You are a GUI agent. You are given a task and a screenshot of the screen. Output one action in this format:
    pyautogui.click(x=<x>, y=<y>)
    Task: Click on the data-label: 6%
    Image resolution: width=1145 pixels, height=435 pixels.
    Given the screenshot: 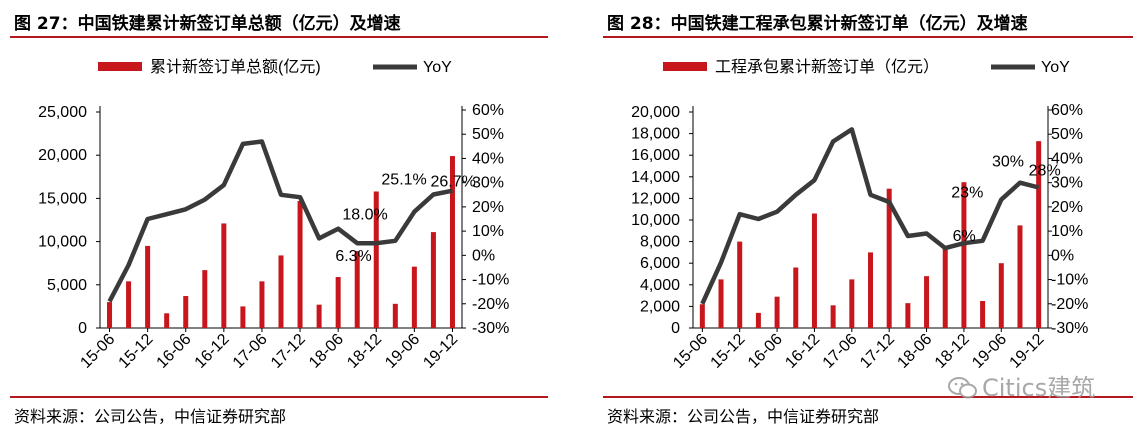 What is the action you would take?
    pyautogui.click(x=964, y=236)
    